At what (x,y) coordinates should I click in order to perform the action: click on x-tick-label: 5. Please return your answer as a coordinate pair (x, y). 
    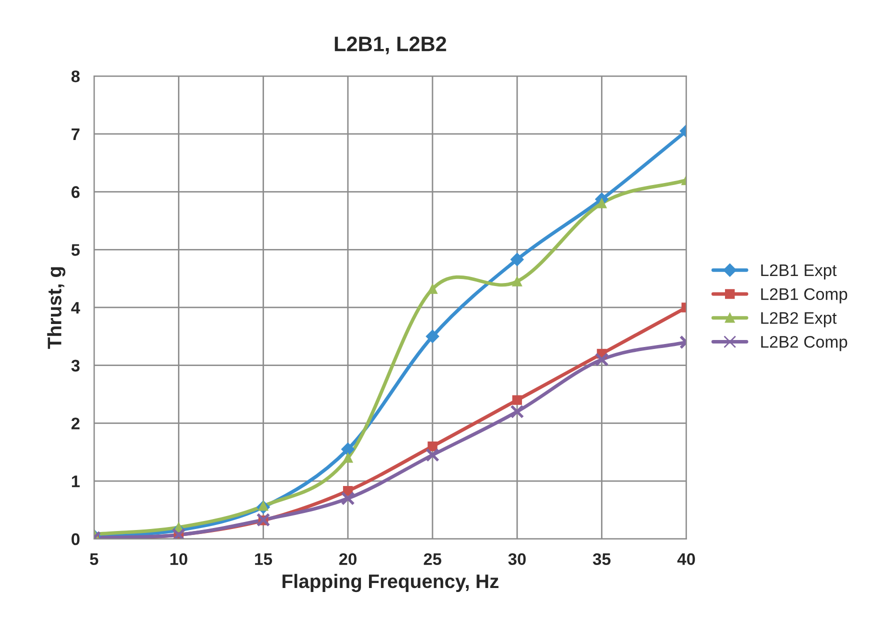
    Looking at the image, I should click on (94, 559).